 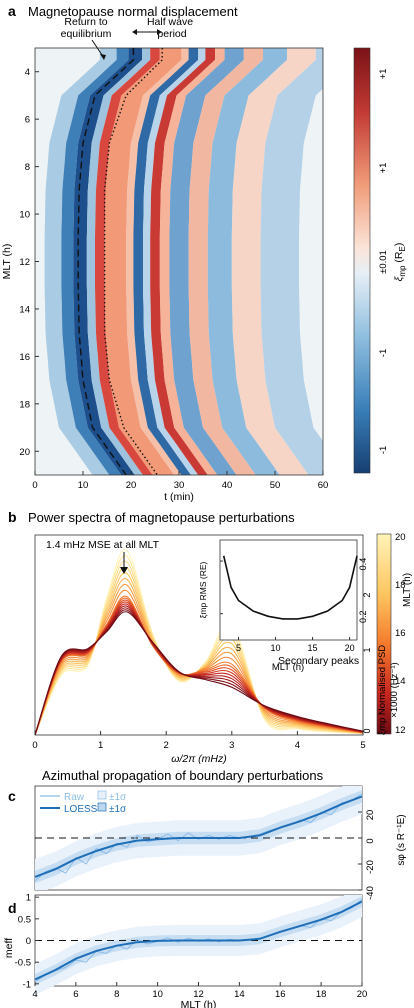 I want to click on axesD-xtick-label: 16, so click(x=280, y=994).